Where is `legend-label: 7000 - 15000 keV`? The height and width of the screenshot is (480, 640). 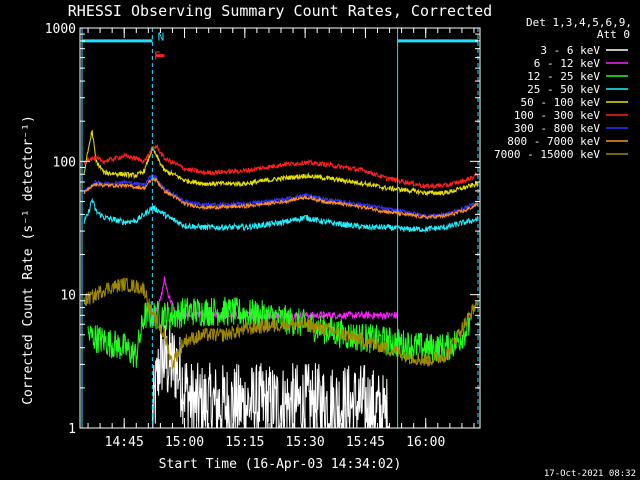
legend-label: 7000 - 15000 keV is located at coordinates (547, 154).